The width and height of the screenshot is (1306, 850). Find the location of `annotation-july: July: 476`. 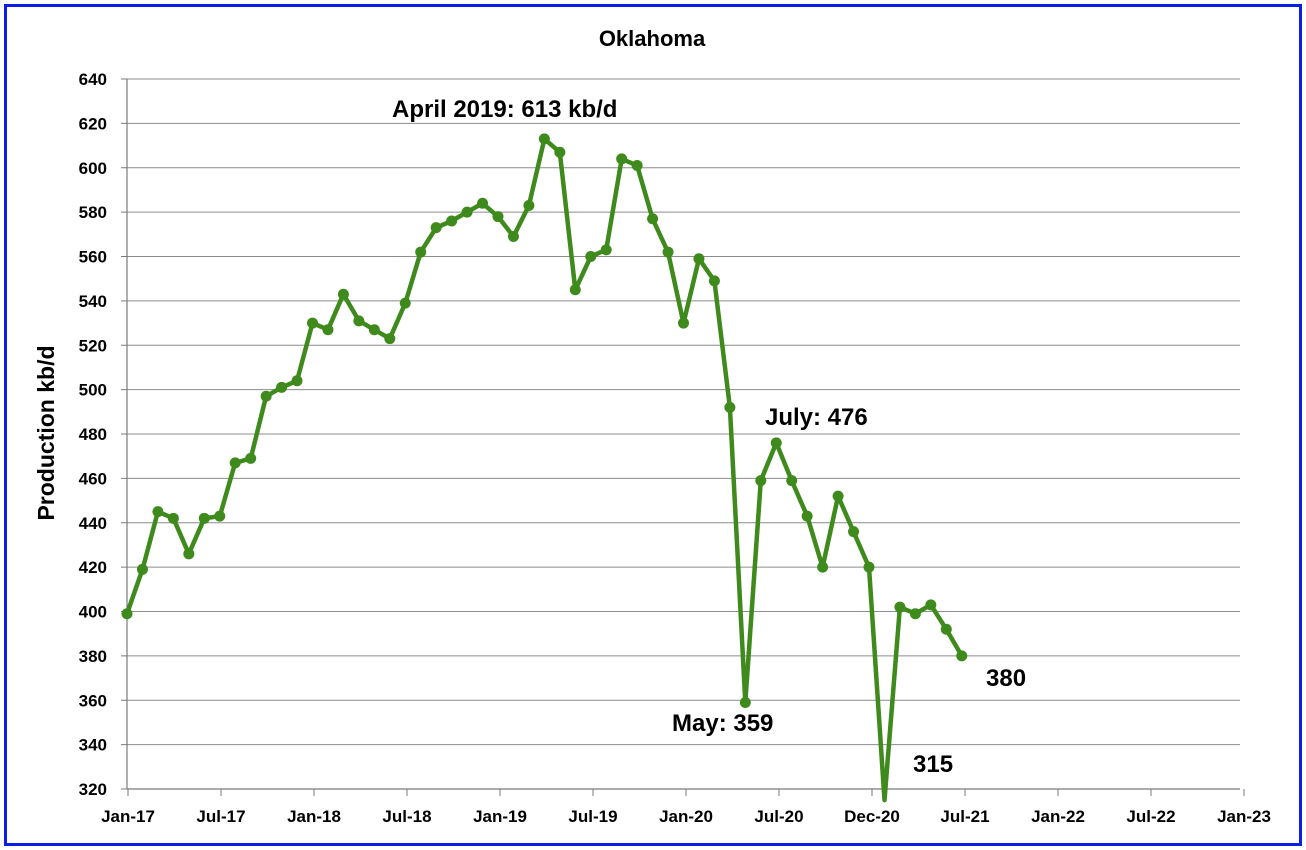

annotation-july: July: 476 is located at coordinates (816, 417).